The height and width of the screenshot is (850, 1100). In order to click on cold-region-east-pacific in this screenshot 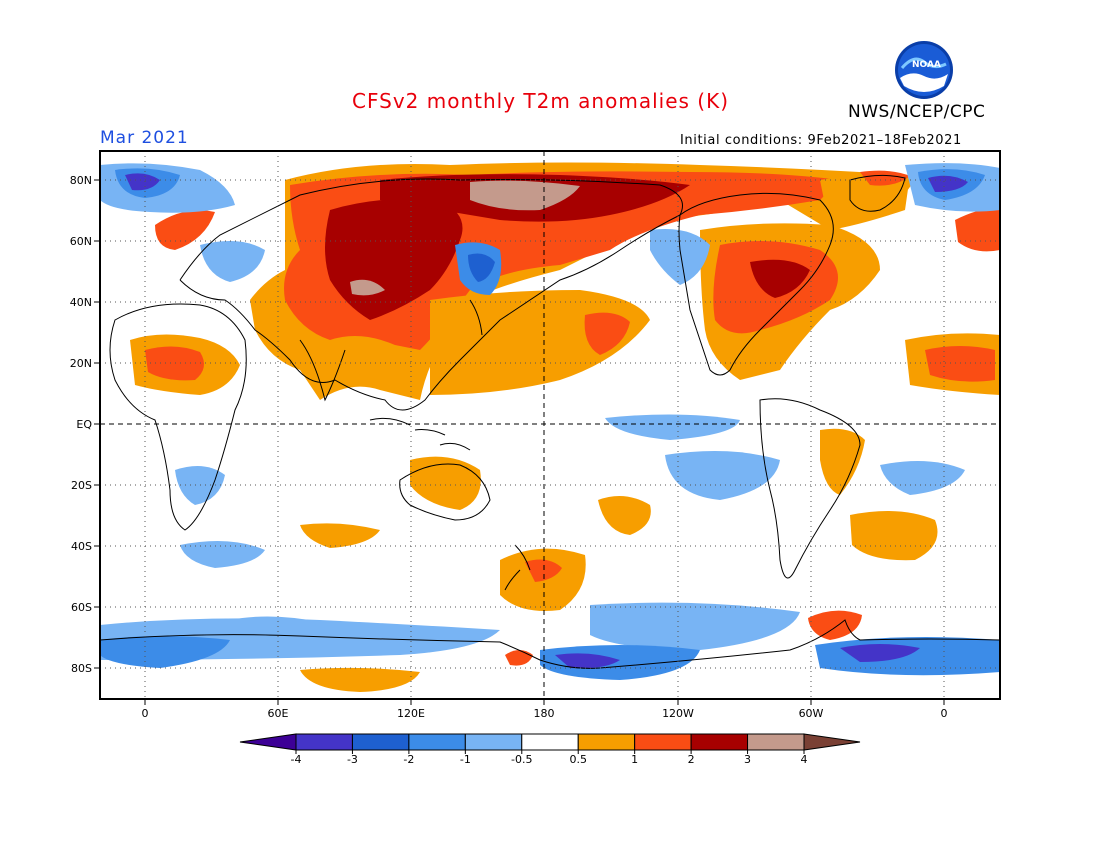, I will do `click(722, 475)`.